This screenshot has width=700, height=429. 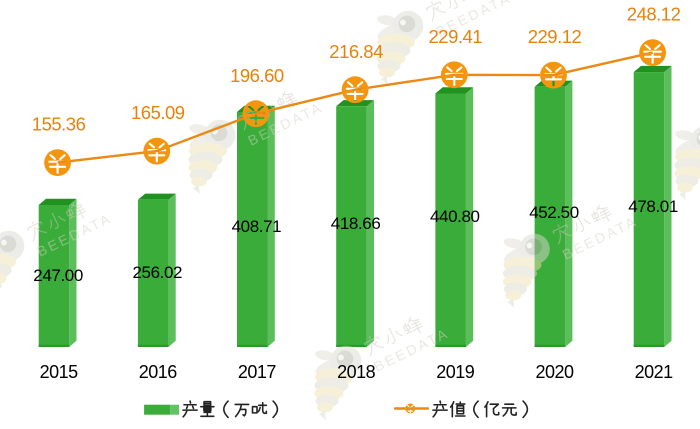 What do you see at coordinates (653, 206) in the screenshot?
I see `svg-text: 478.01` at bounding box center [653, 206].